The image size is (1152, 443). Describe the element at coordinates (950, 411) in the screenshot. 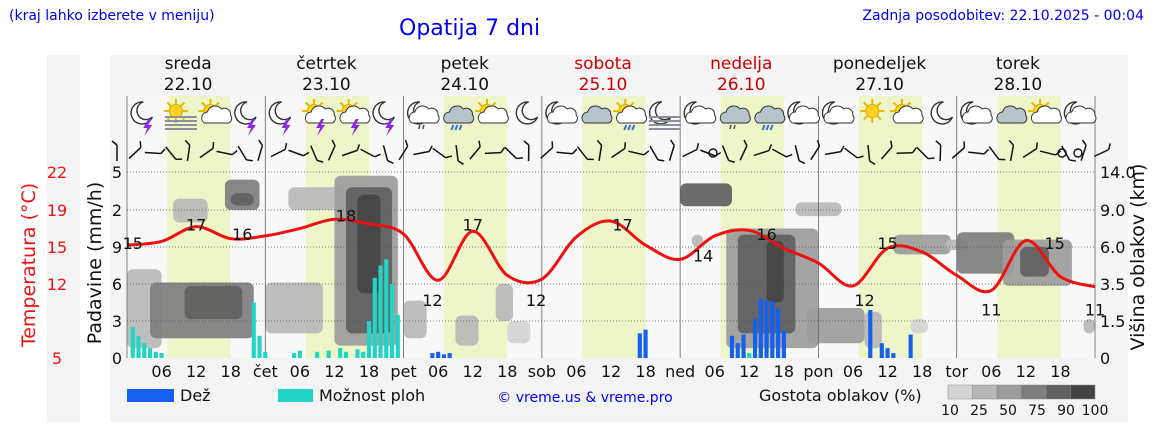

I see `cloud-density-tick: 10` at that location.